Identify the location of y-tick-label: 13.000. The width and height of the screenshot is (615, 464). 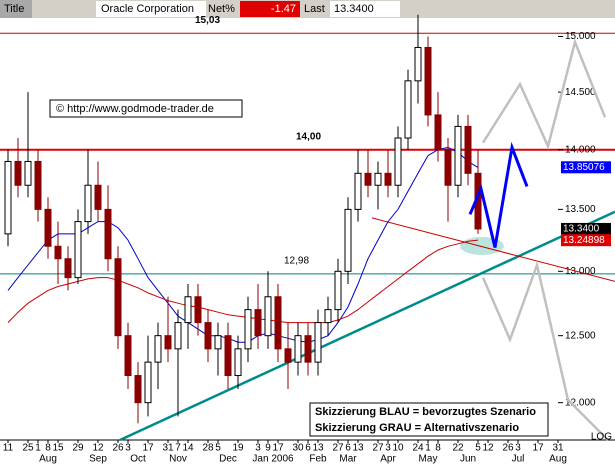
(580, 271).